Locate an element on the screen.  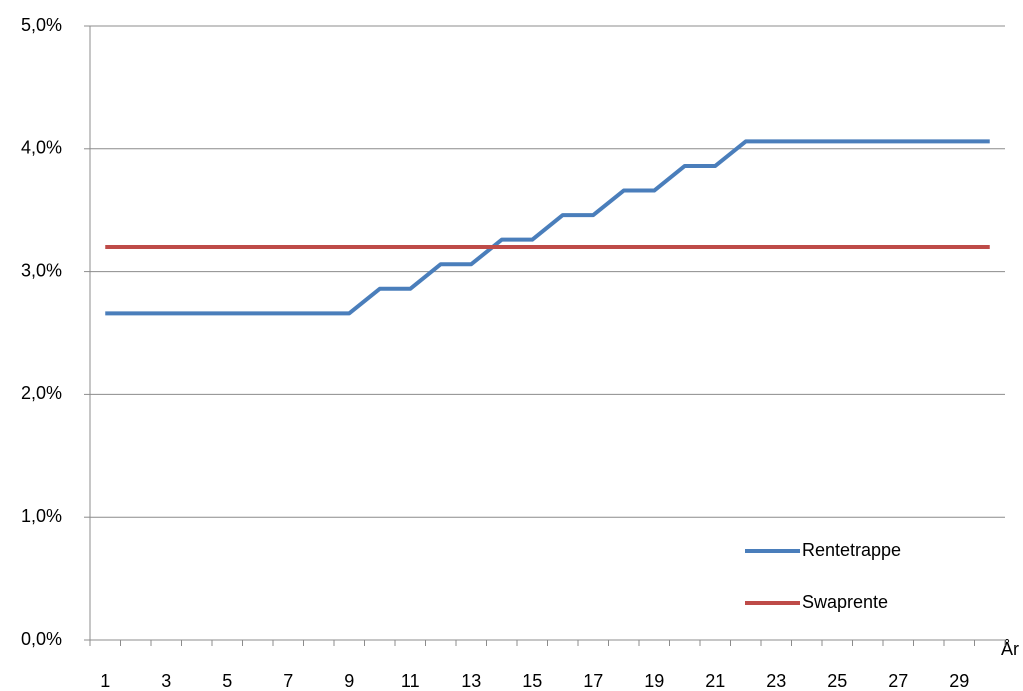
x-tick-label: 21 is located at coordinates (715, 681).